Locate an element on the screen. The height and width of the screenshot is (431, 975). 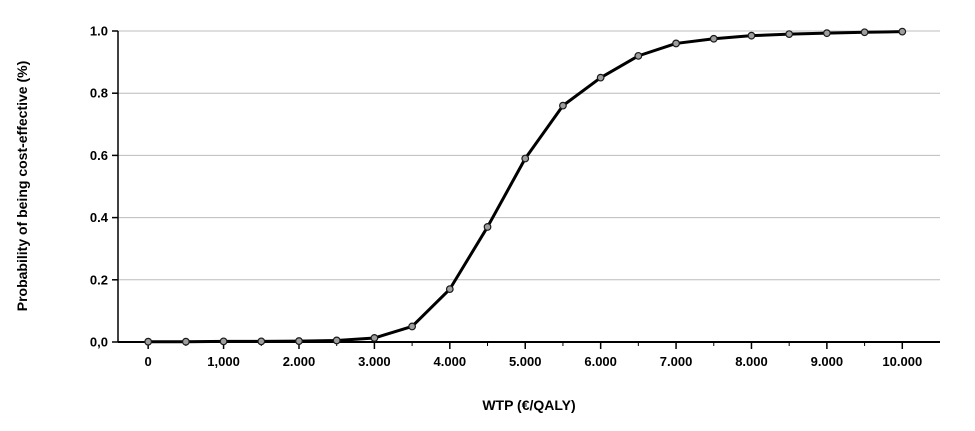
y-tick-label: 0.4 is located at coordinates (99, 217).